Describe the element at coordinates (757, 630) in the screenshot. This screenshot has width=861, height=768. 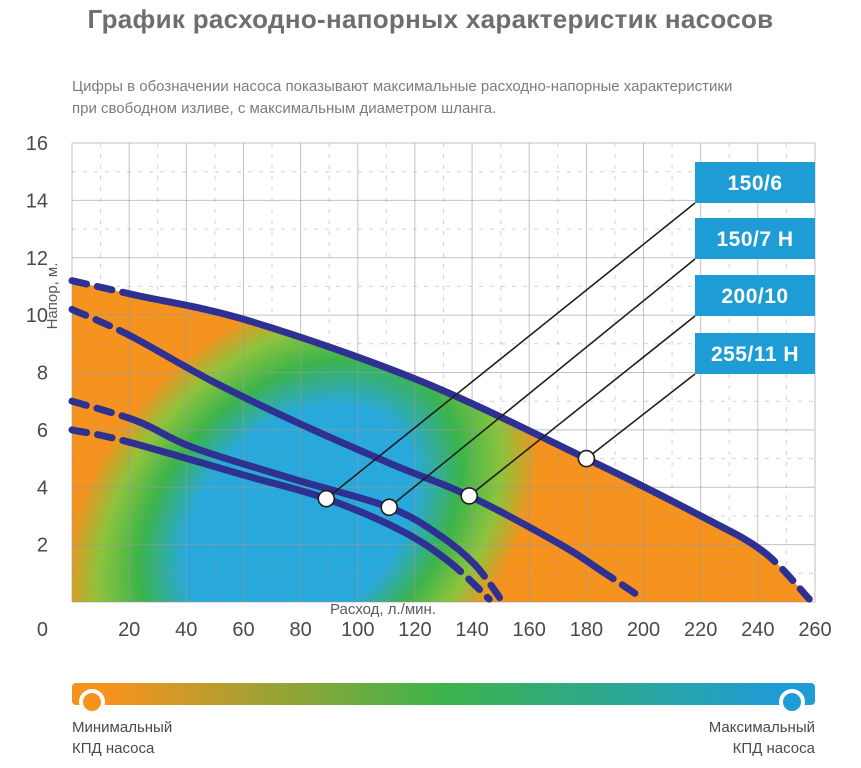
I see `x-tick-label: 240` at that location.